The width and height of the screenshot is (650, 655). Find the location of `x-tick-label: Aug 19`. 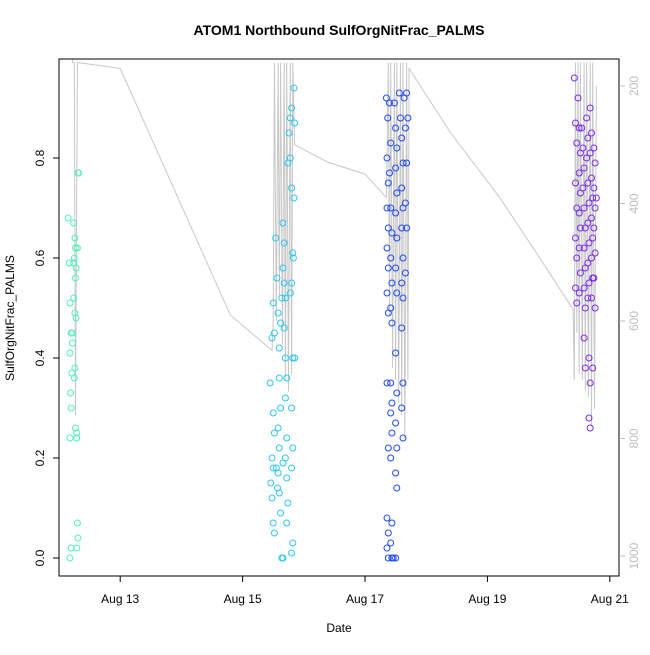

x-tick-label: Aug 19 is located at coordinates (487, 599).